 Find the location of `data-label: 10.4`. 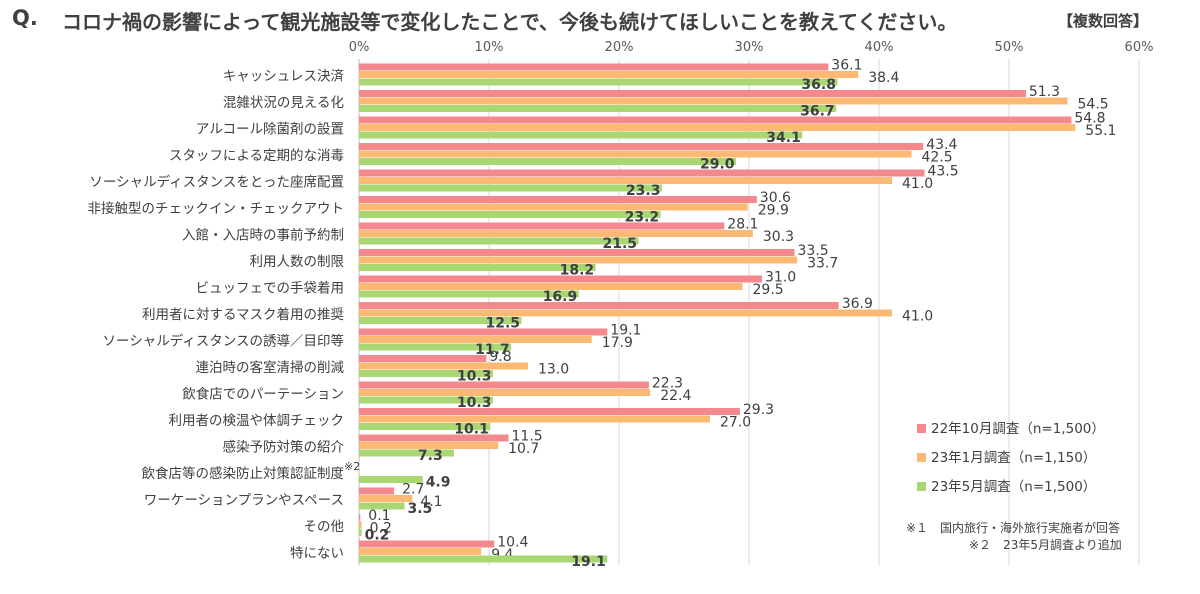

data-label: 10.4 is located at coordinates (512, 543).